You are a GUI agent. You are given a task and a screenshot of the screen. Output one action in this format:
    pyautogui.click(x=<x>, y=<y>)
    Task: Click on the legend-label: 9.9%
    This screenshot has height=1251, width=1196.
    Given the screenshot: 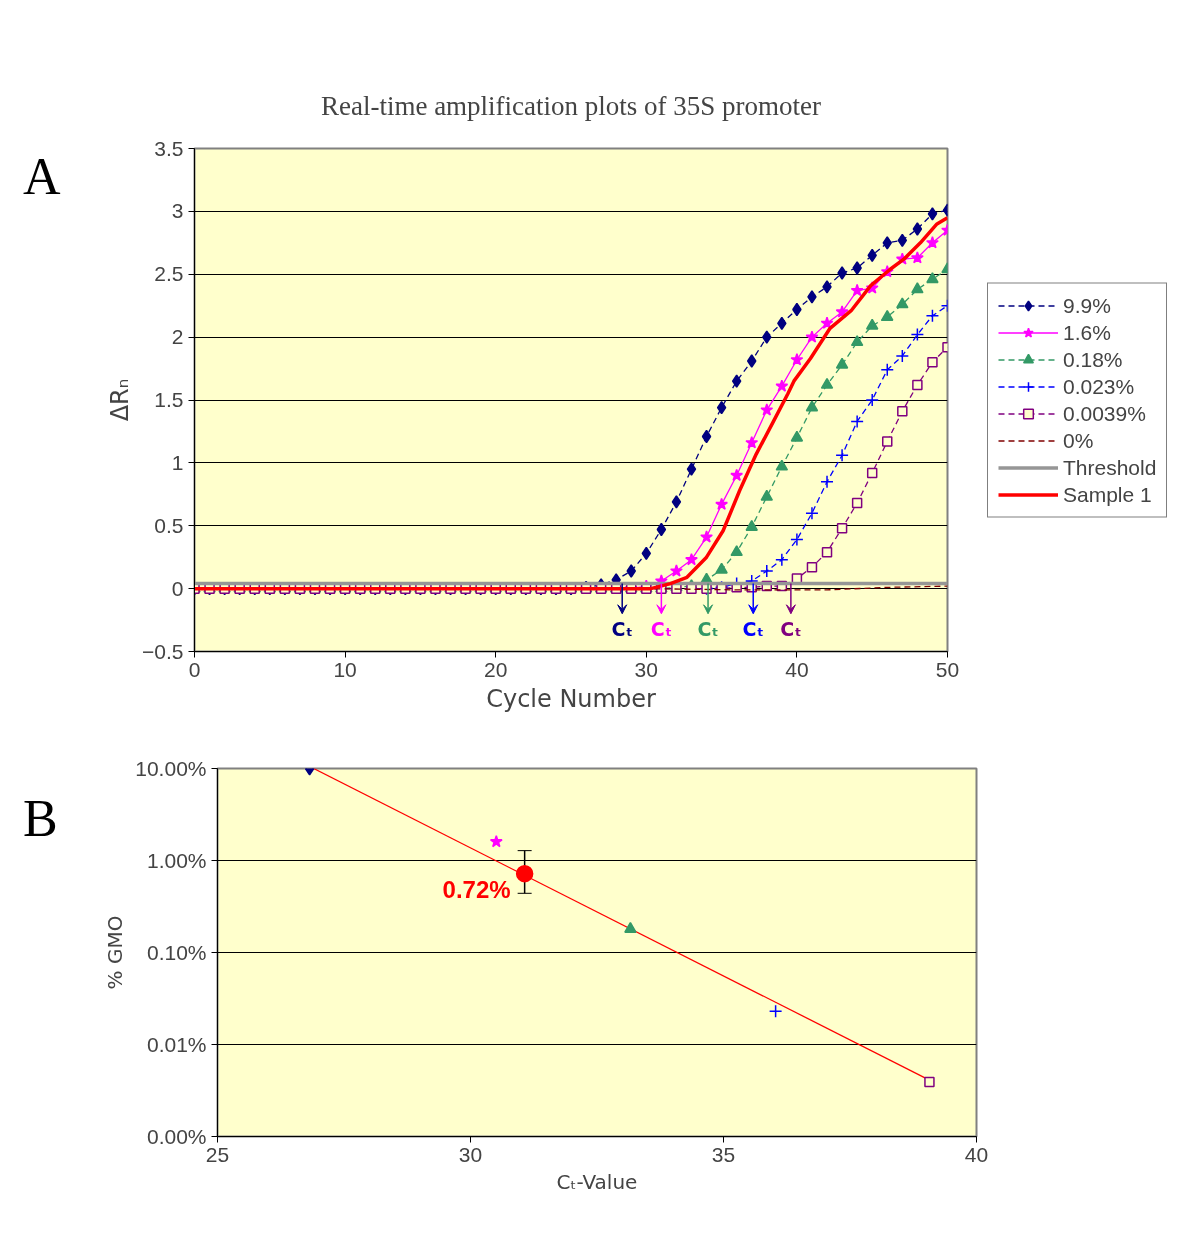 What is the action you would take?
    pyautogui.click(x=1087, y=305)
    